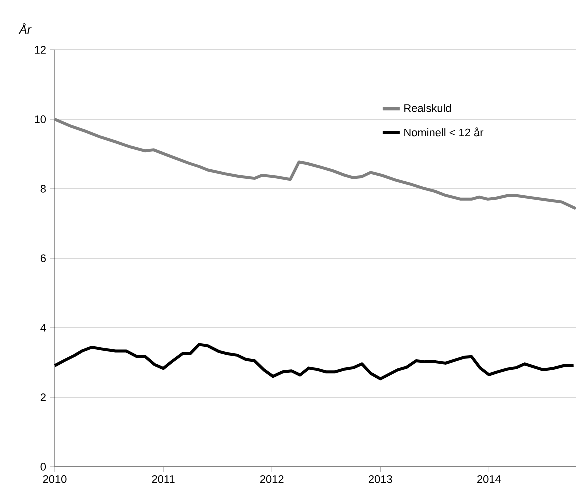 This screenshot has width=576, height=498. Describe the element at coordinates (25, 29) in the screenshot. I see `y-axis-title: År` at that location.